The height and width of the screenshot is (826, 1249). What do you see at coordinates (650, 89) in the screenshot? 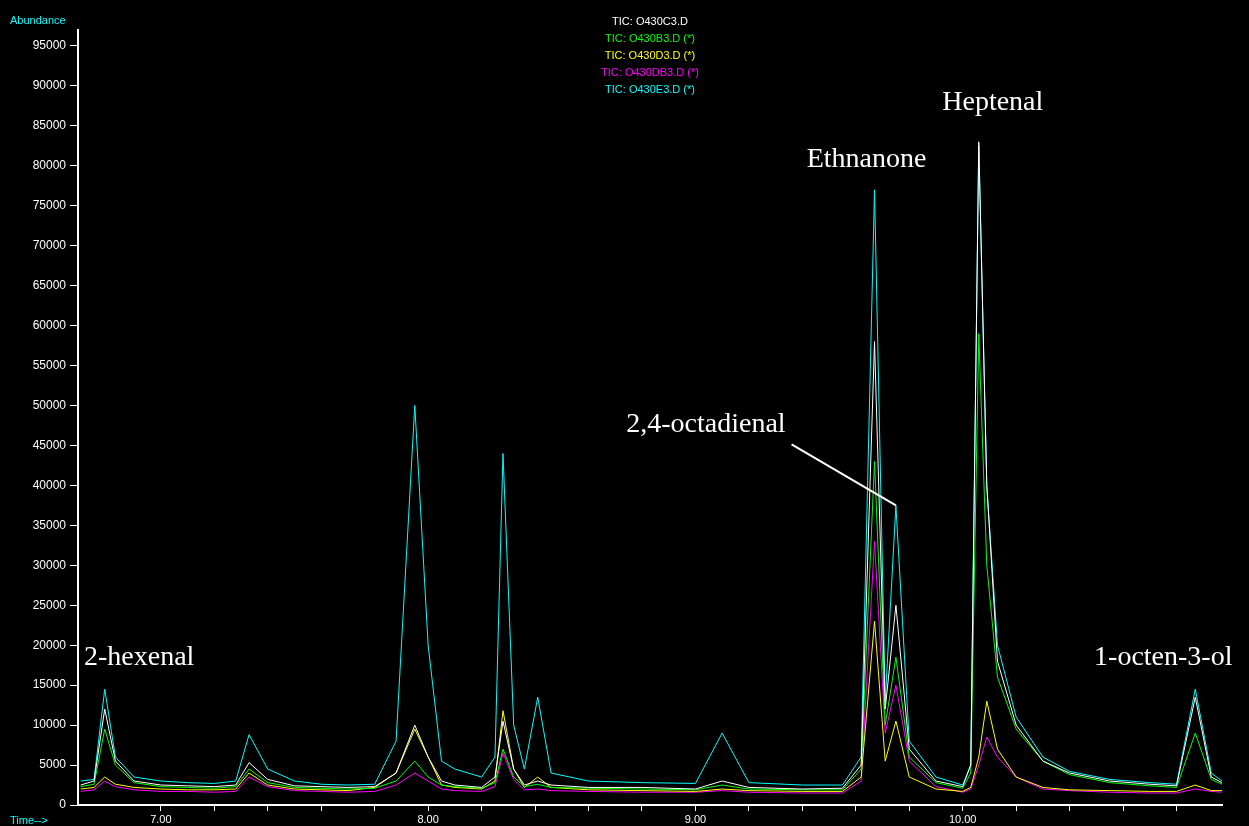
I see `text: TIC: O430E3.D (*)` at bounding box center [650, 89].